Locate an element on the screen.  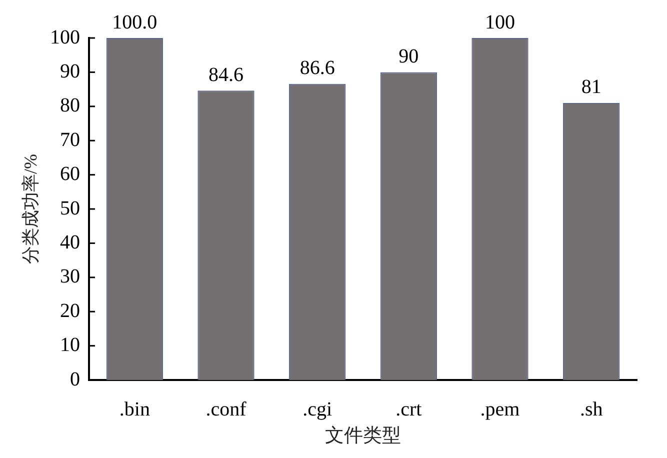
x-tick-label: .crt is located at coordinates (409, 409).